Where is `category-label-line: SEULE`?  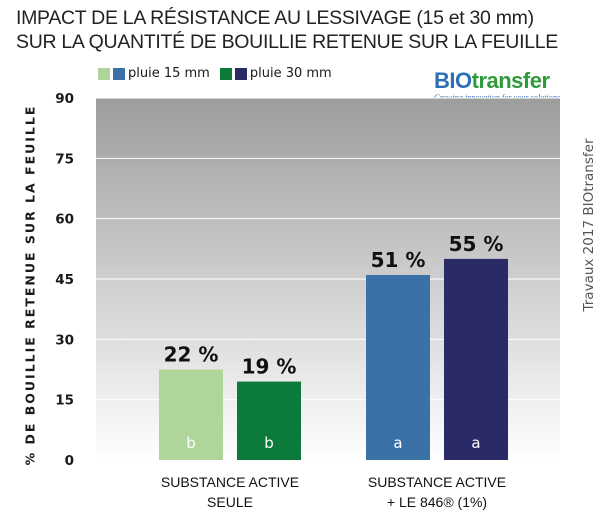
category-label-line: SEULE is located at coordinates (230, 502).